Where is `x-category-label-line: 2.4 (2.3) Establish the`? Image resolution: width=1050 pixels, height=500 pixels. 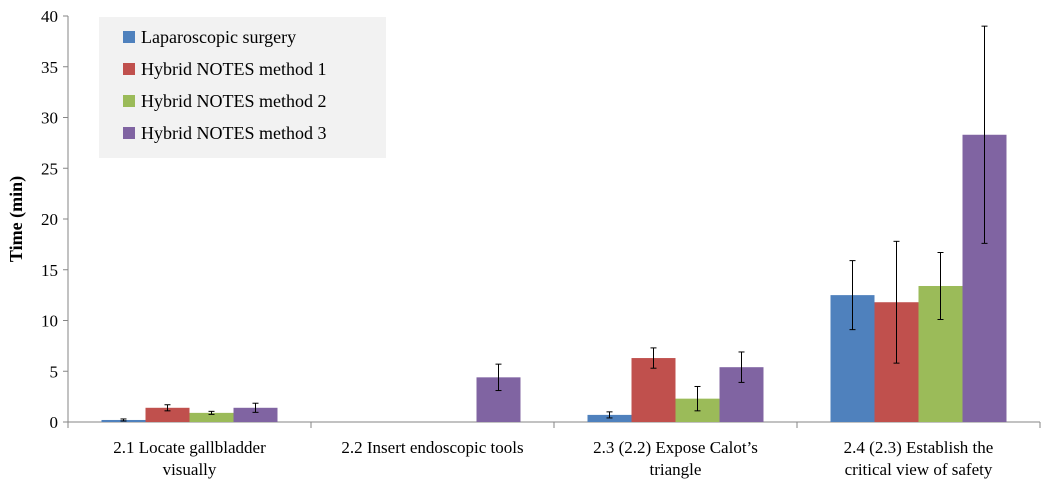 x-category-label-line: 2.4 (2.3) Establish the is located at coordinates (919, 447).